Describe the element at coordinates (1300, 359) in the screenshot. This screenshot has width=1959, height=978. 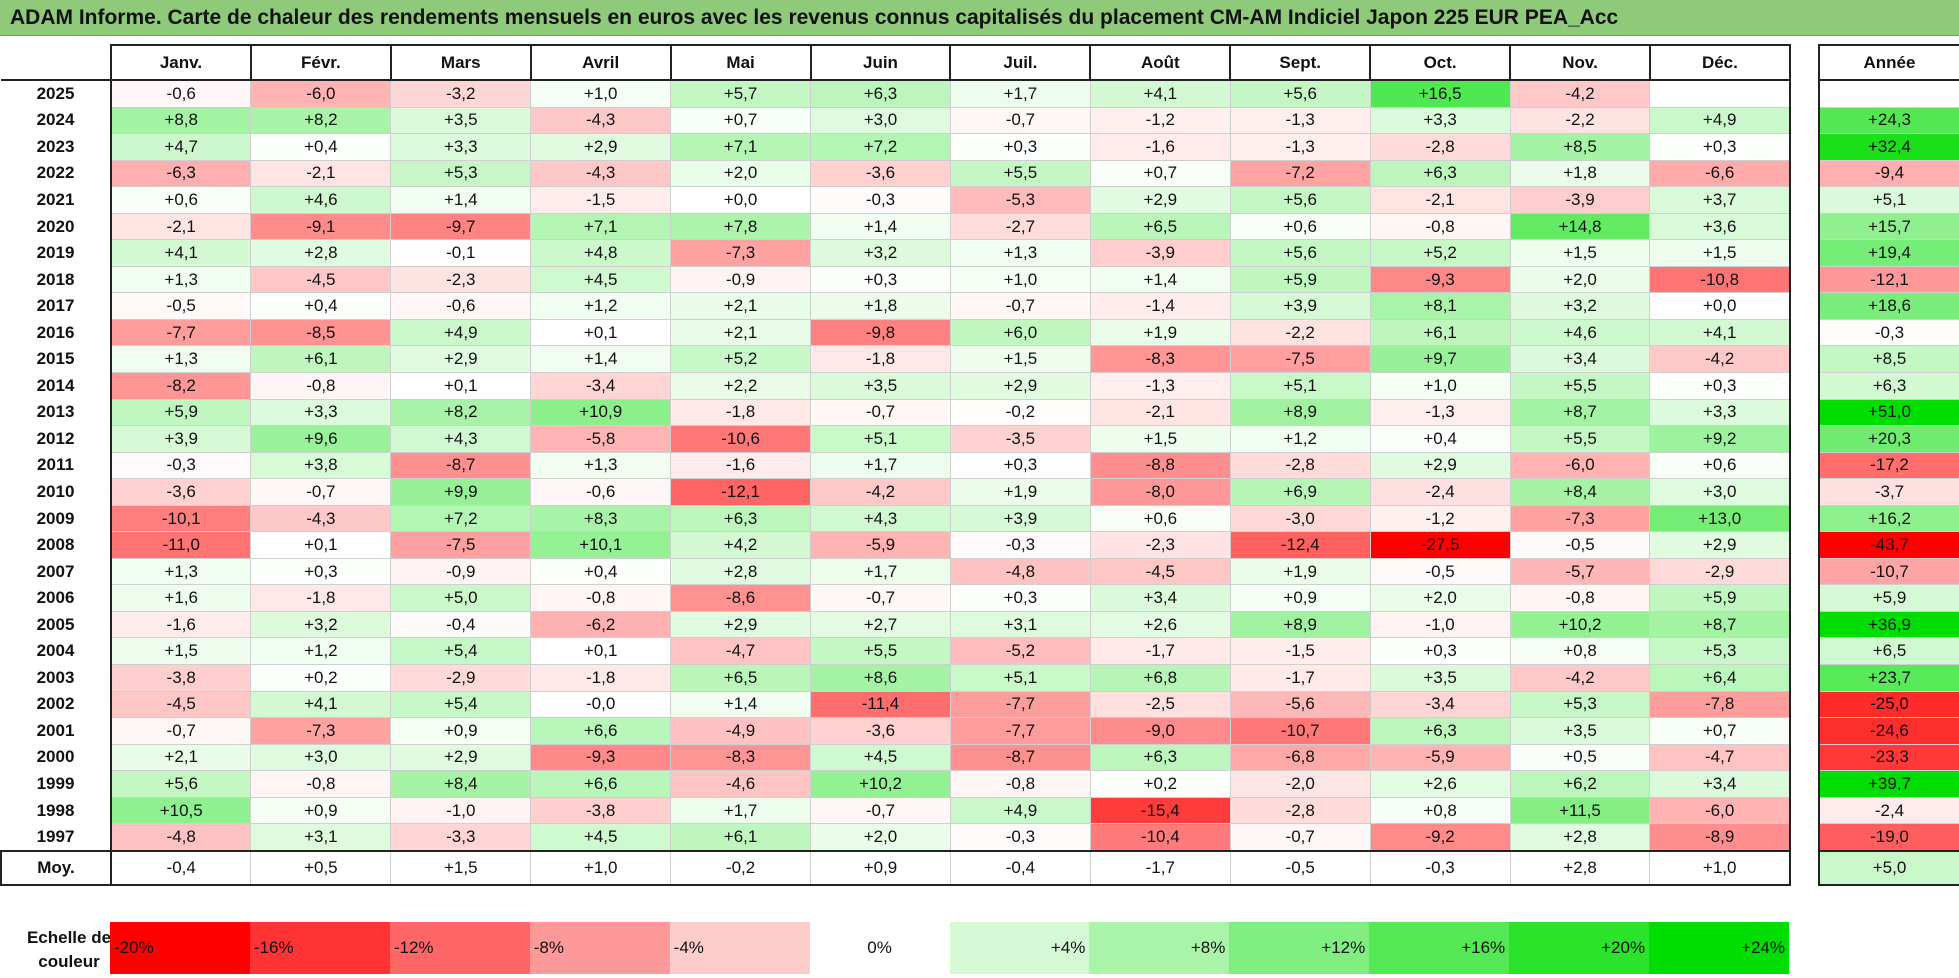
I see `heatmap-cell: -7,5` at that location.